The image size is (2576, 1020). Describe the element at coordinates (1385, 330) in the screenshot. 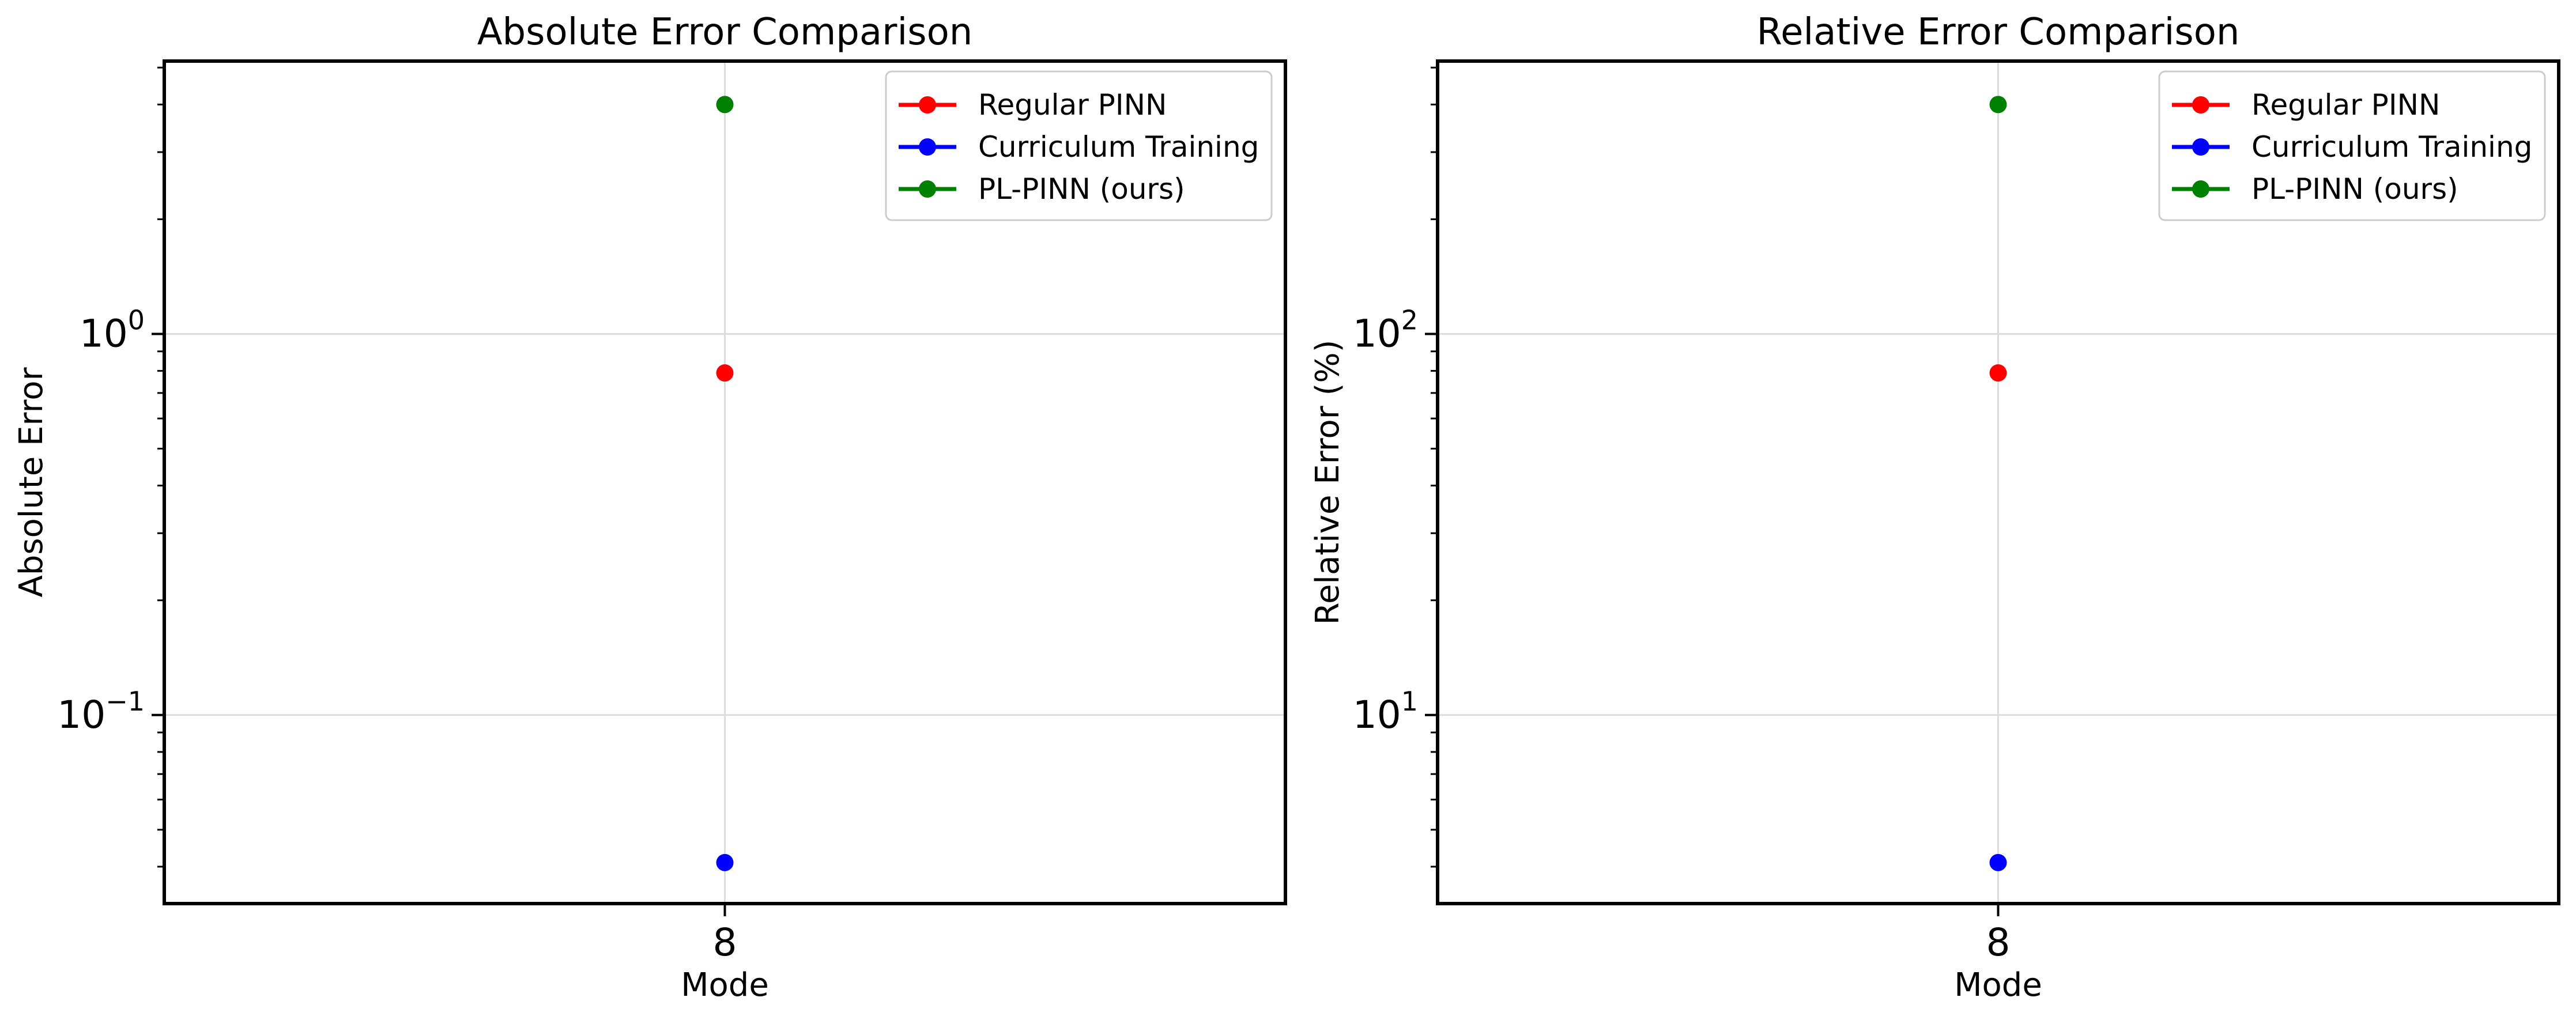

I see `y-tick-label: 10²` at that location.